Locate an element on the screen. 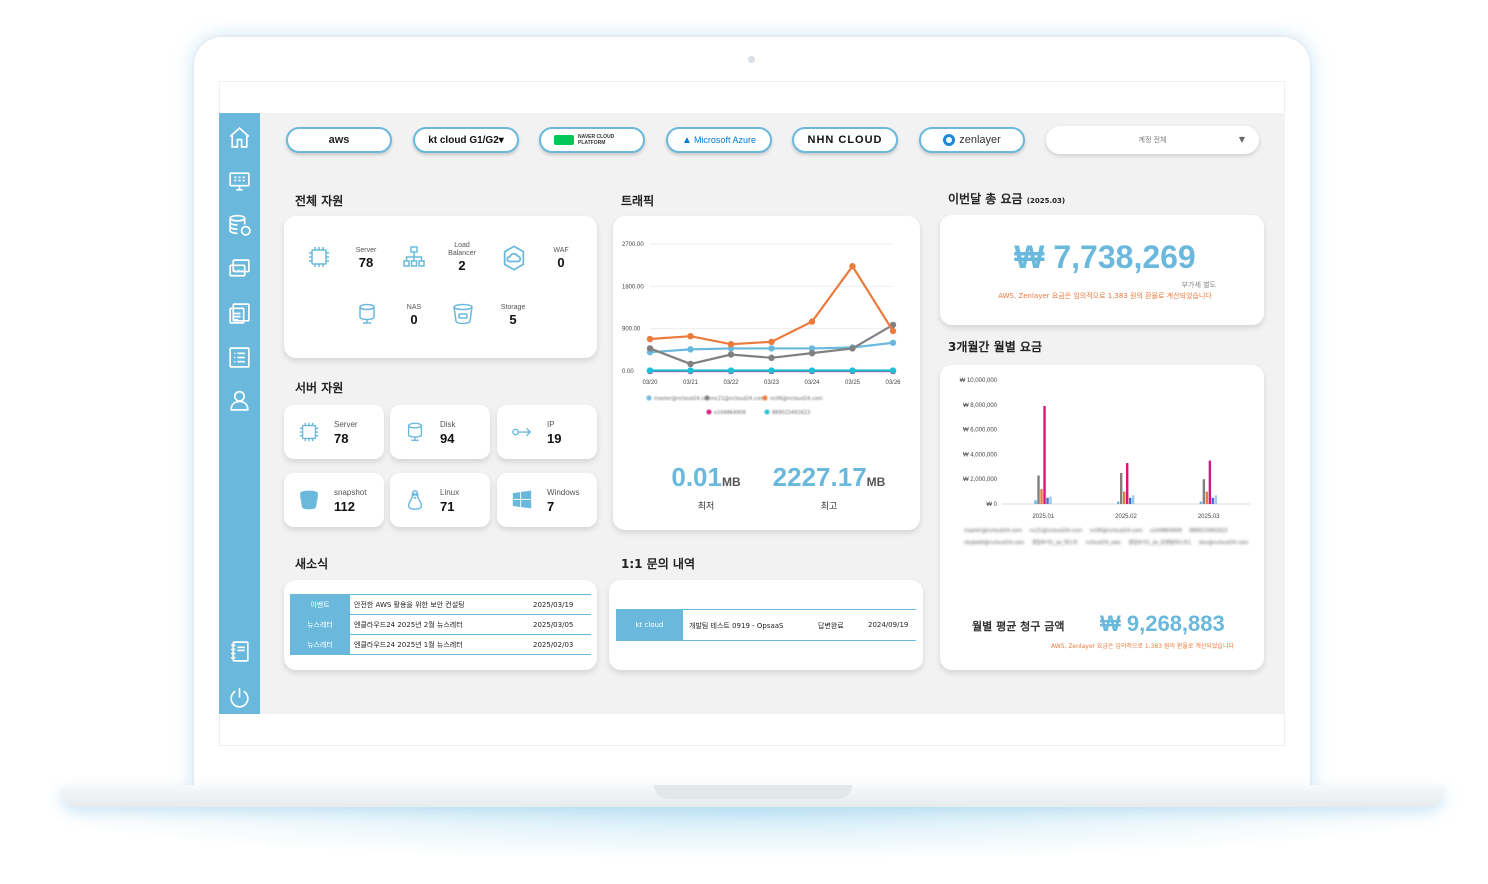 The width and height of the screenshot is (1488, 884). provider-zenlayer-button: zenlayer is located at coordinates (972, 140).